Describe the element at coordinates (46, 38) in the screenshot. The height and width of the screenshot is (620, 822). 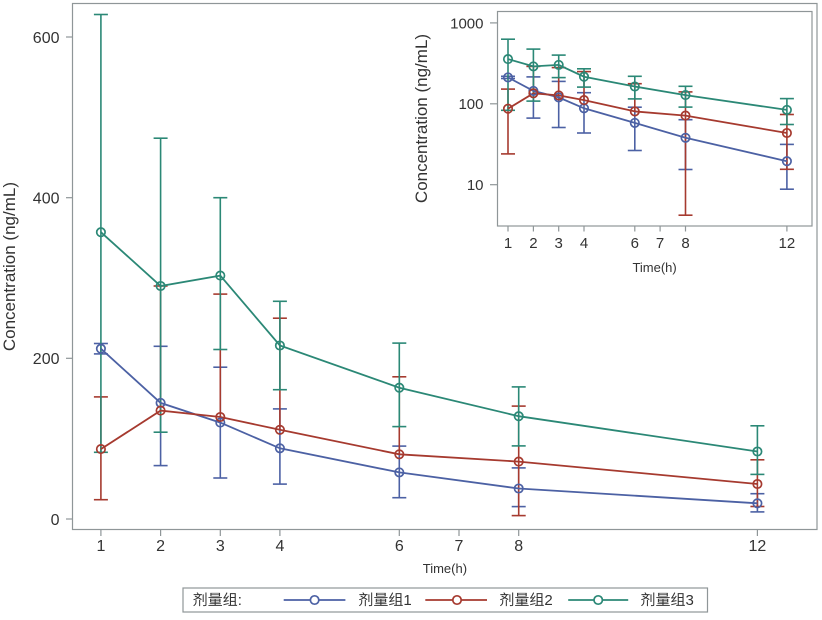
I see `svg-text: 600` at that location.